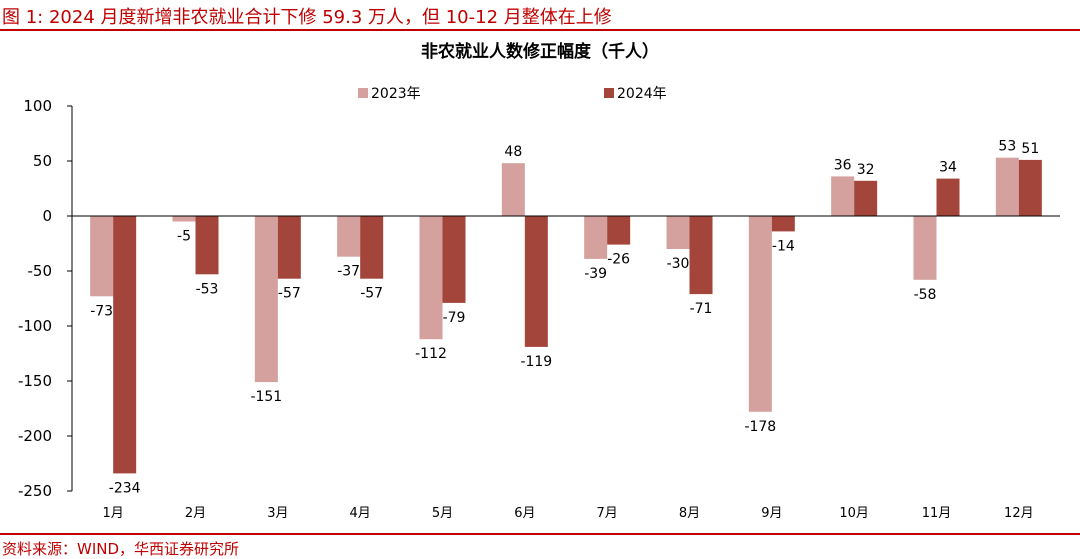  Describe the element at coordinates (35, 381) in the screenshot. I see `y-tick-label: -150` at that location.